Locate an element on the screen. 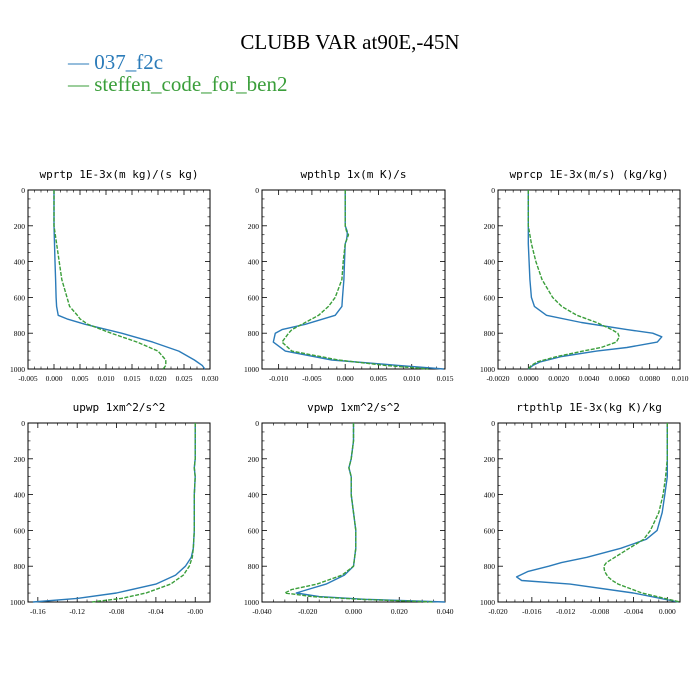  x-tick-label: -0.016 is located at coordinates (532, 611).